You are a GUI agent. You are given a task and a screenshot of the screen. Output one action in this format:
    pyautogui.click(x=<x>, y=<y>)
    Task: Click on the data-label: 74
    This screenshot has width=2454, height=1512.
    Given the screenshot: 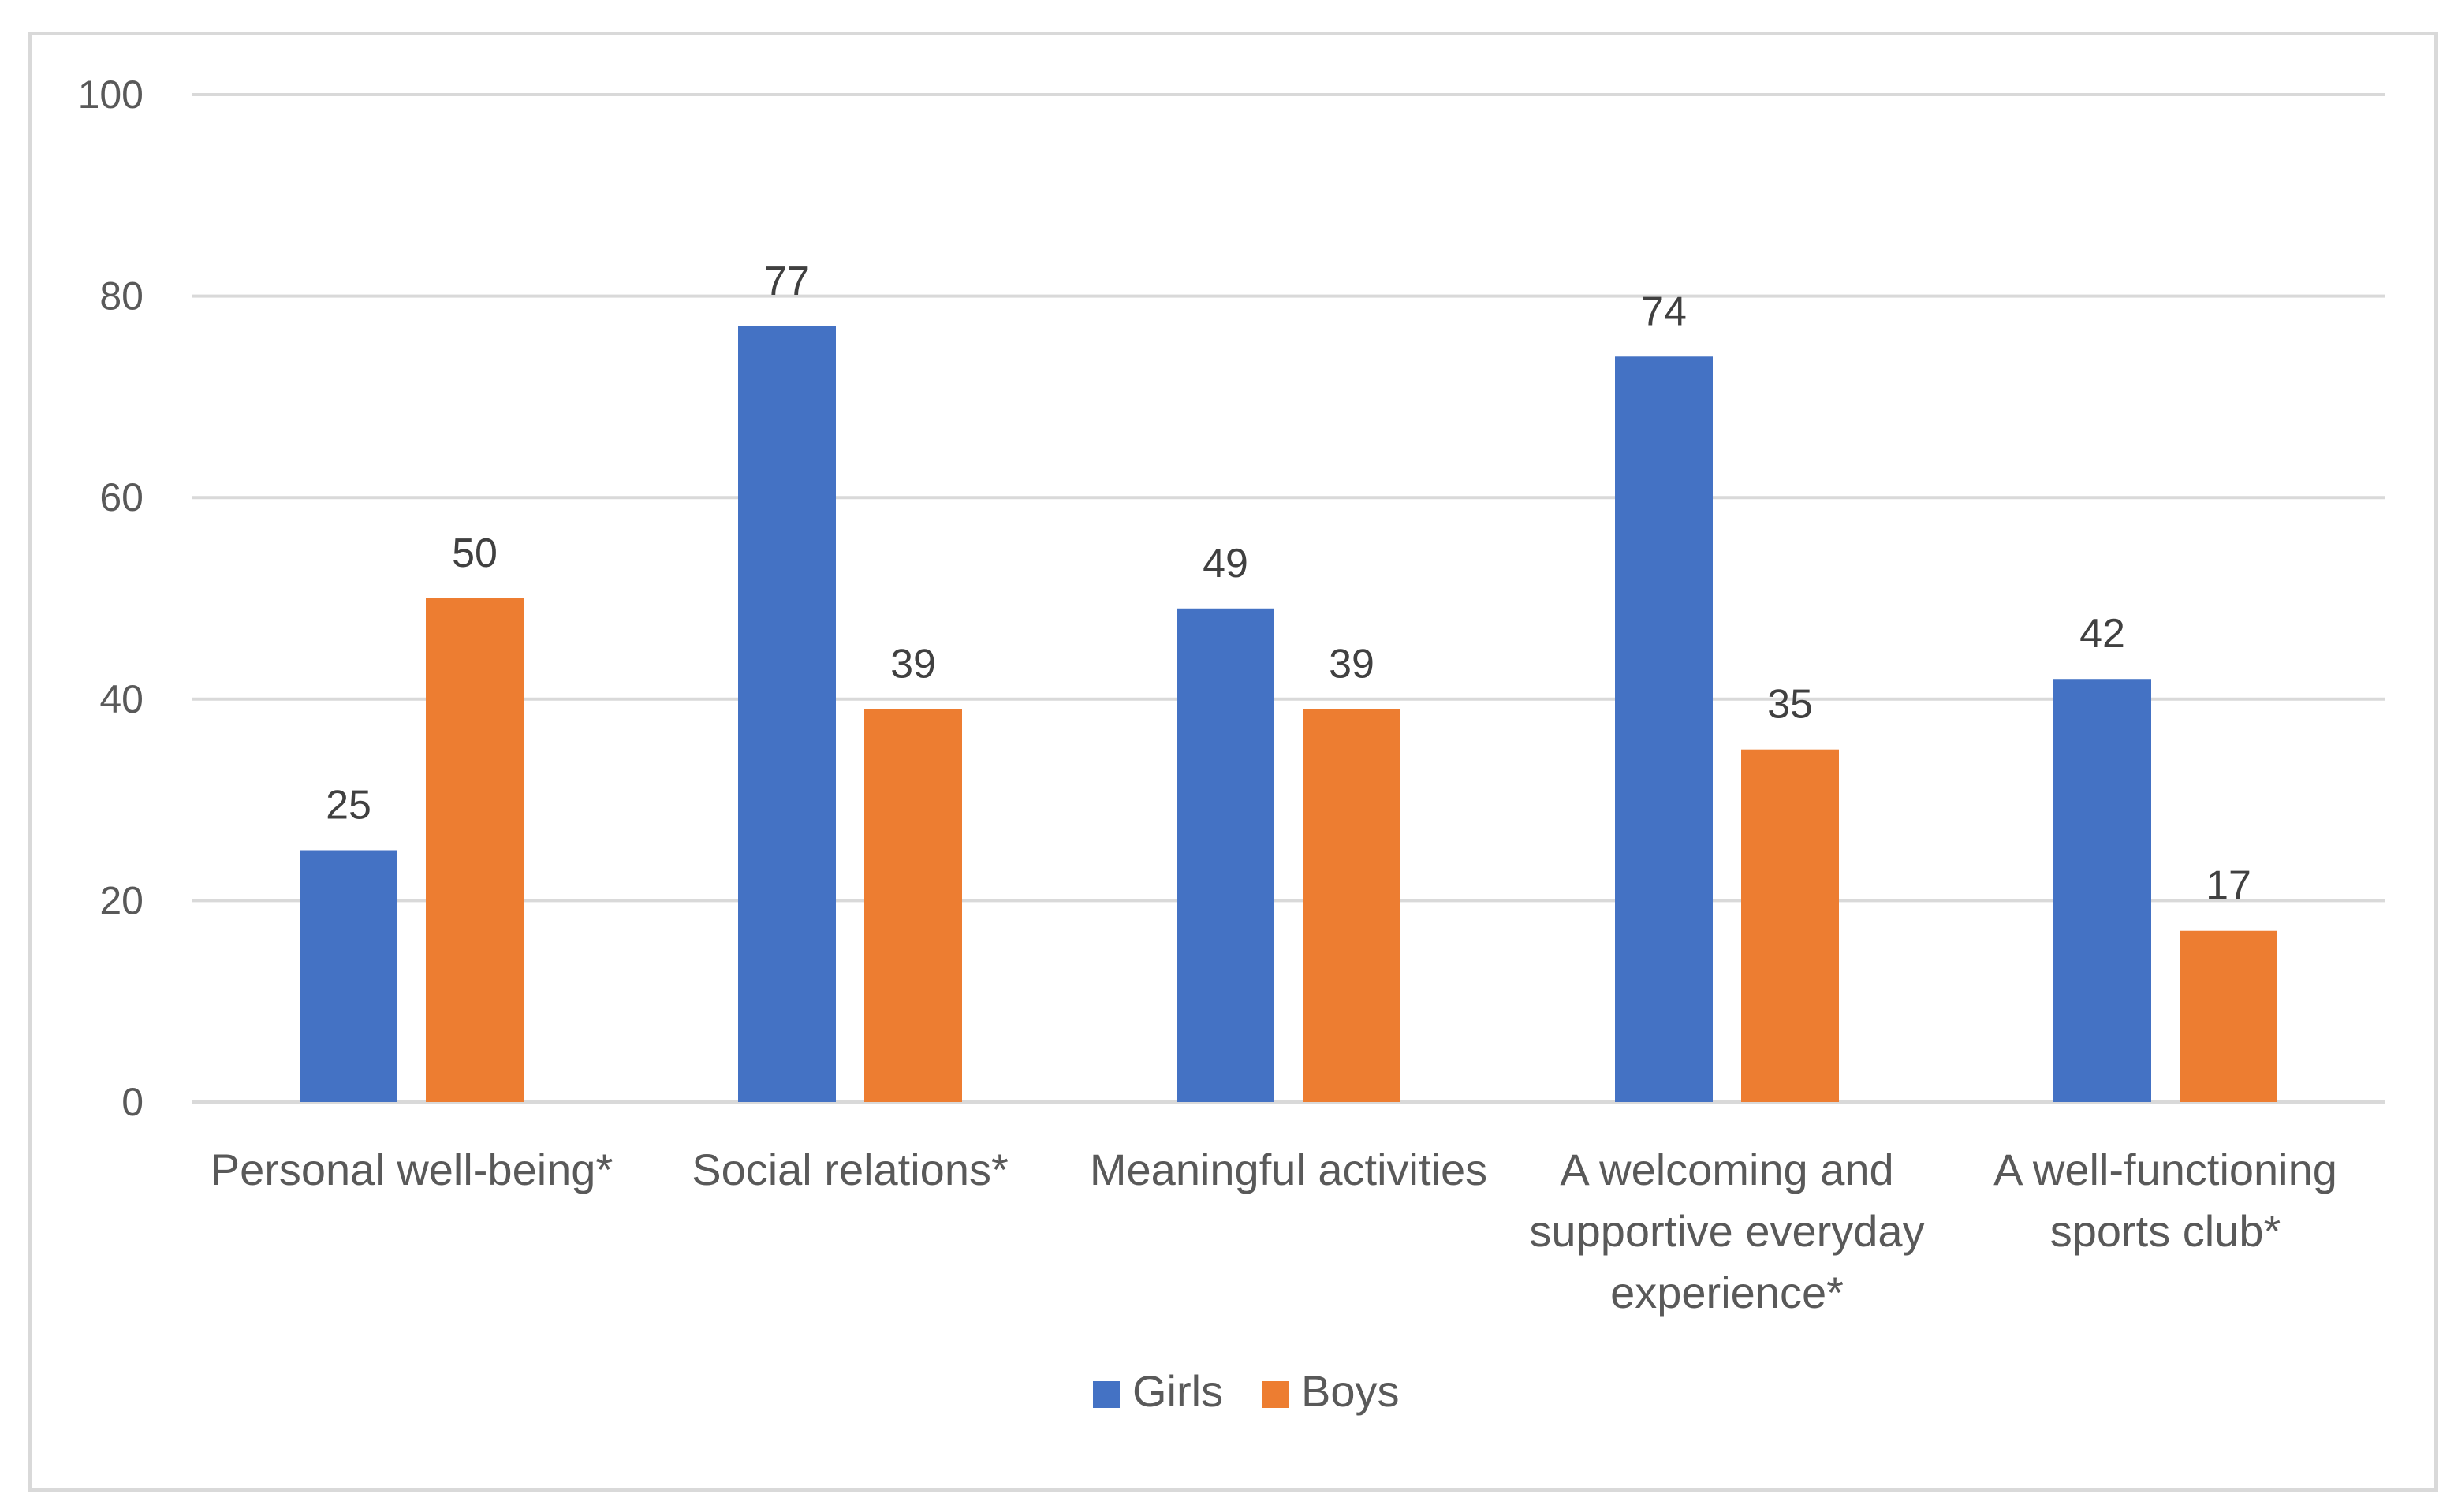 What is the action you would take?
    pyautogui.click(x=1664, y=311)
    